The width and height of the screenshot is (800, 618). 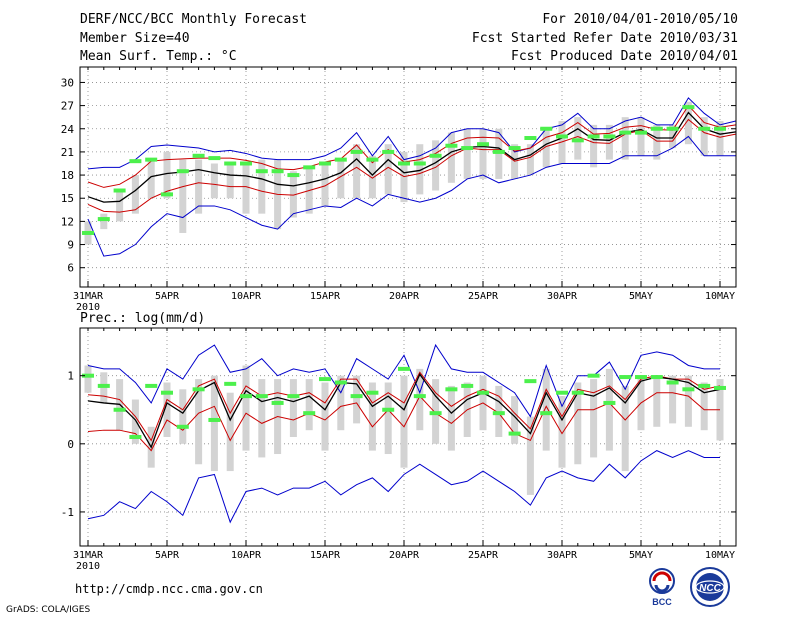 I want to click on prec-xtick-label: 5APR, so click(x=167, y=555).